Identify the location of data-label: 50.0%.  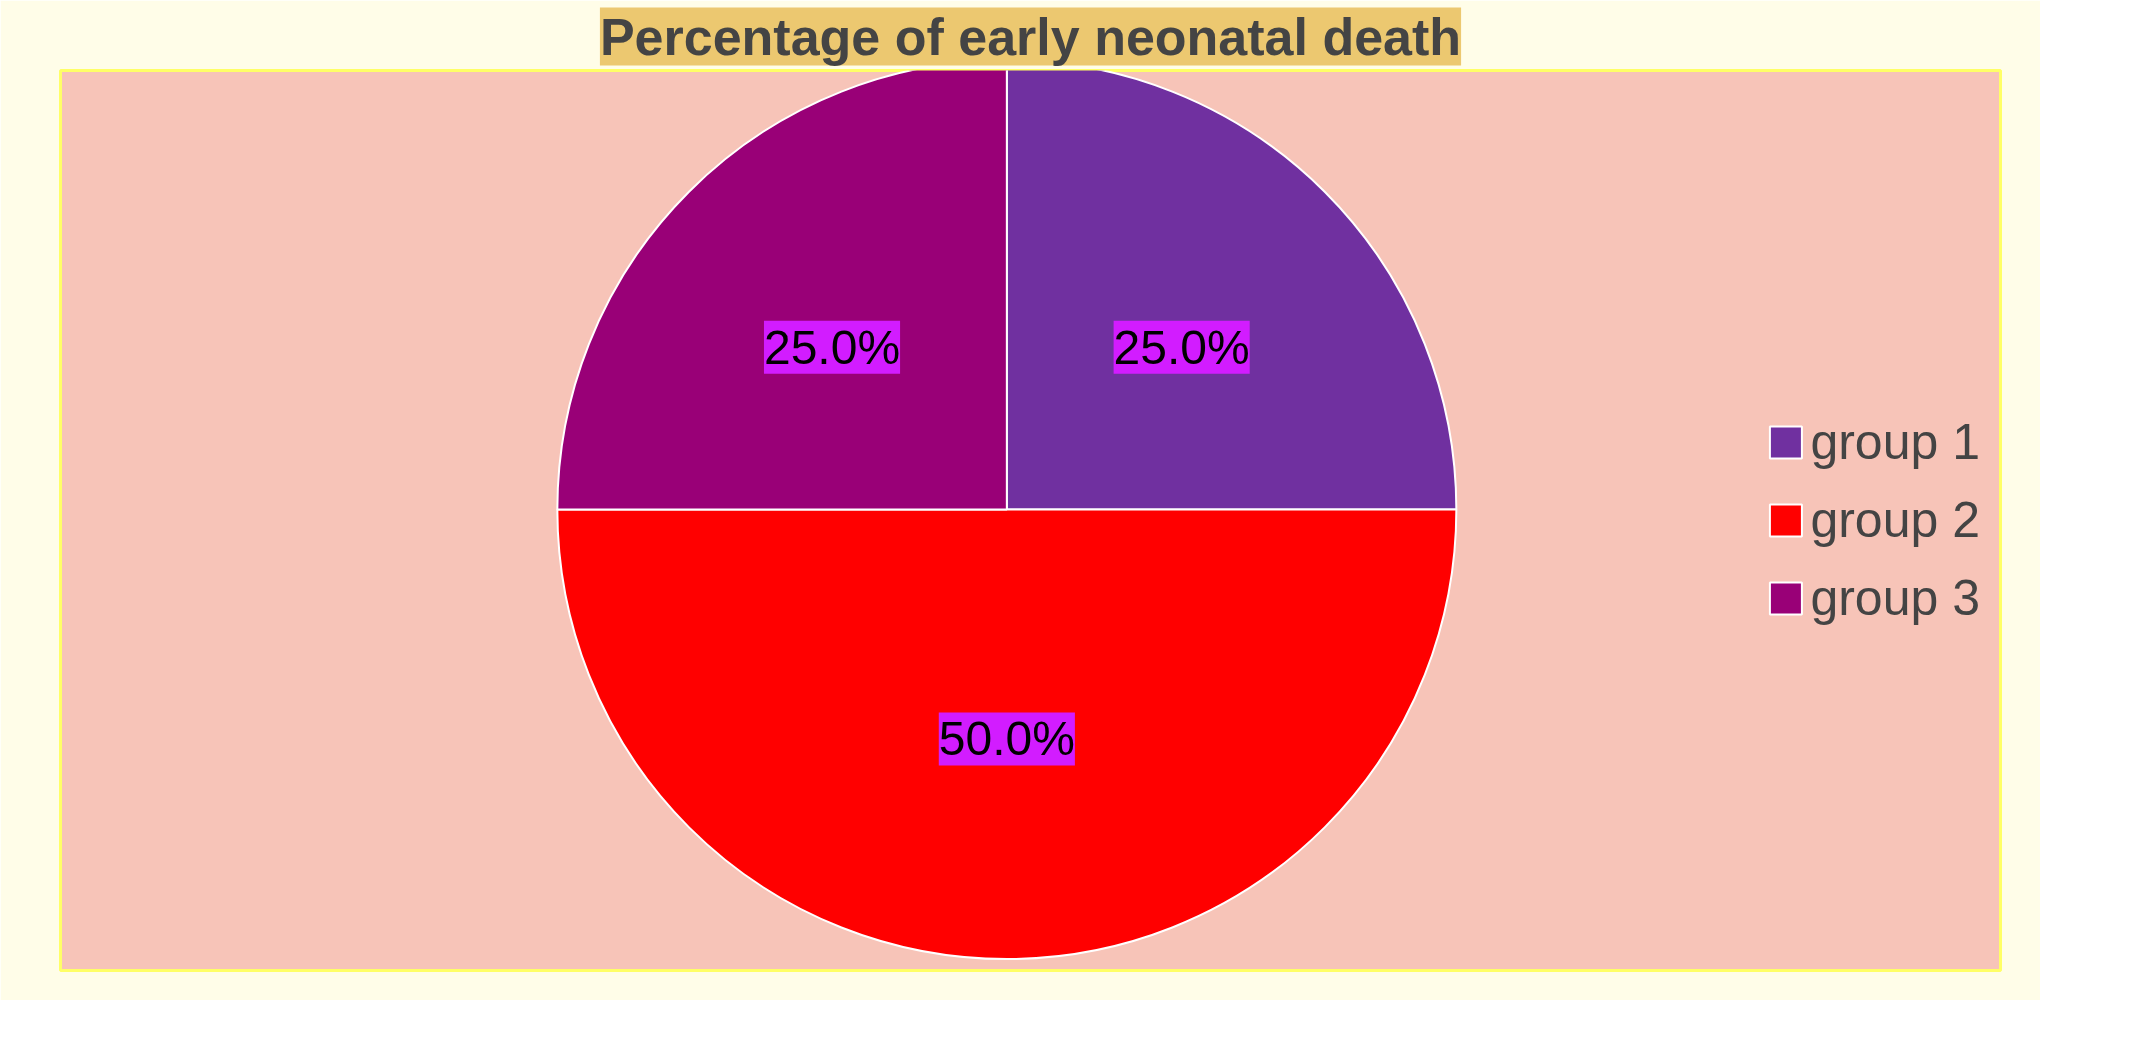
(1006, 739).